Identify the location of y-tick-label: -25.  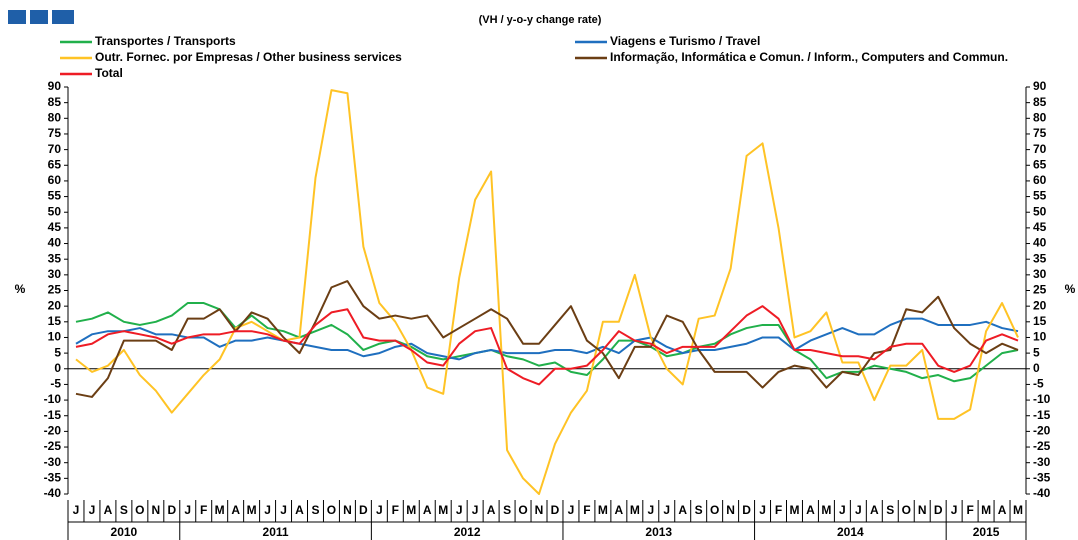
(53, 446).